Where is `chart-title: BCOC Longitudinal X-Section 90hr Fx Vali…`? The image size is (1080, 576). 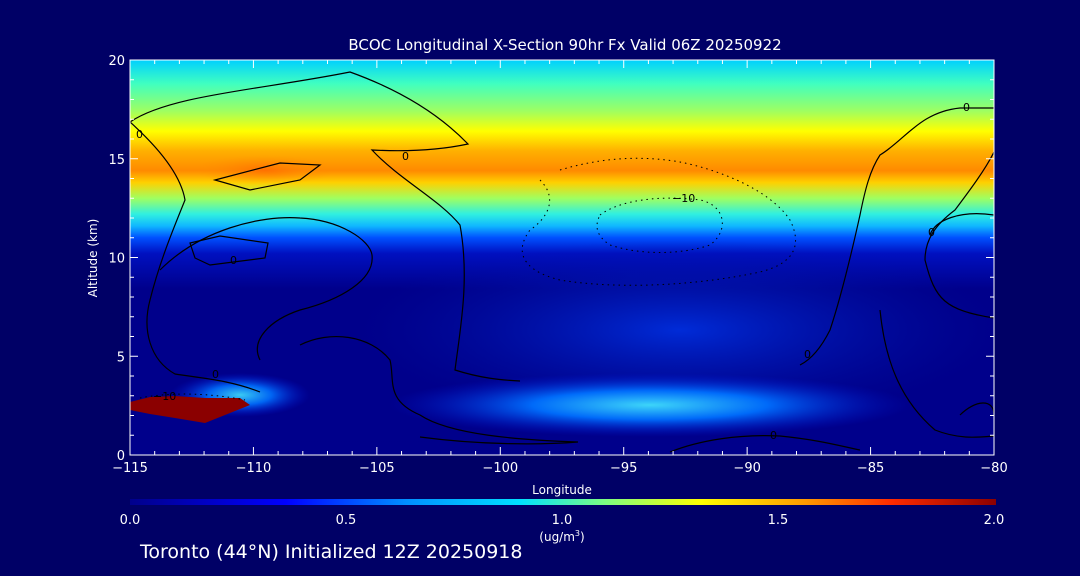 chart-title: BCOC Longitudinal X-Section 90hr Fx Vali… is located at coordinates (564, 45).